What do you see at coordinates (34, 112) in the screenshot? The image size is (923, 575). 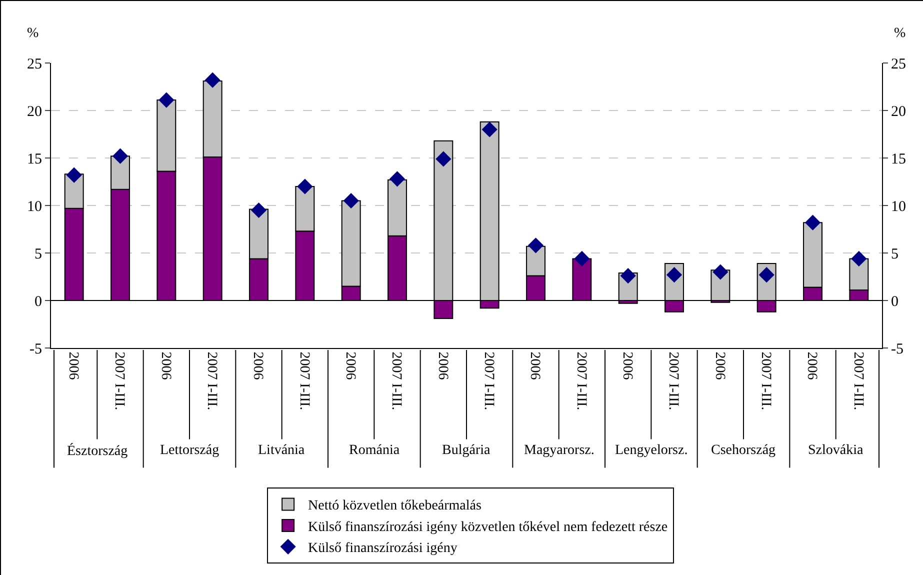 I see `y-tick-label: 20` at bounding box center [34, 112].